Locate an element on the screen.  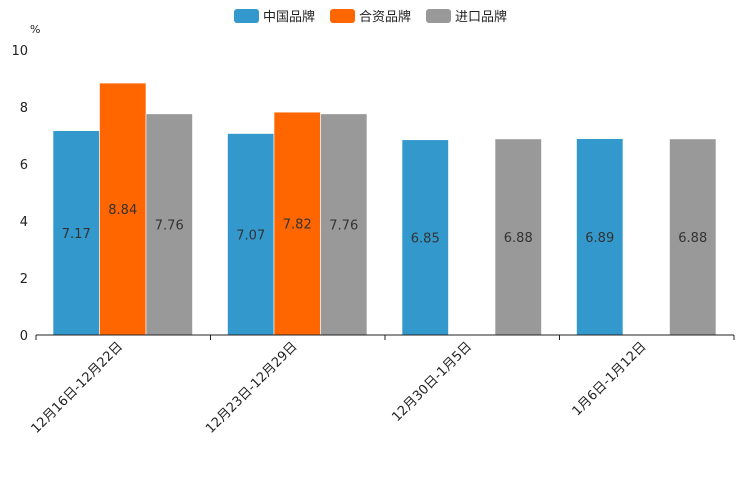
data-label: 7.17 is located at coordinates (76, 234).